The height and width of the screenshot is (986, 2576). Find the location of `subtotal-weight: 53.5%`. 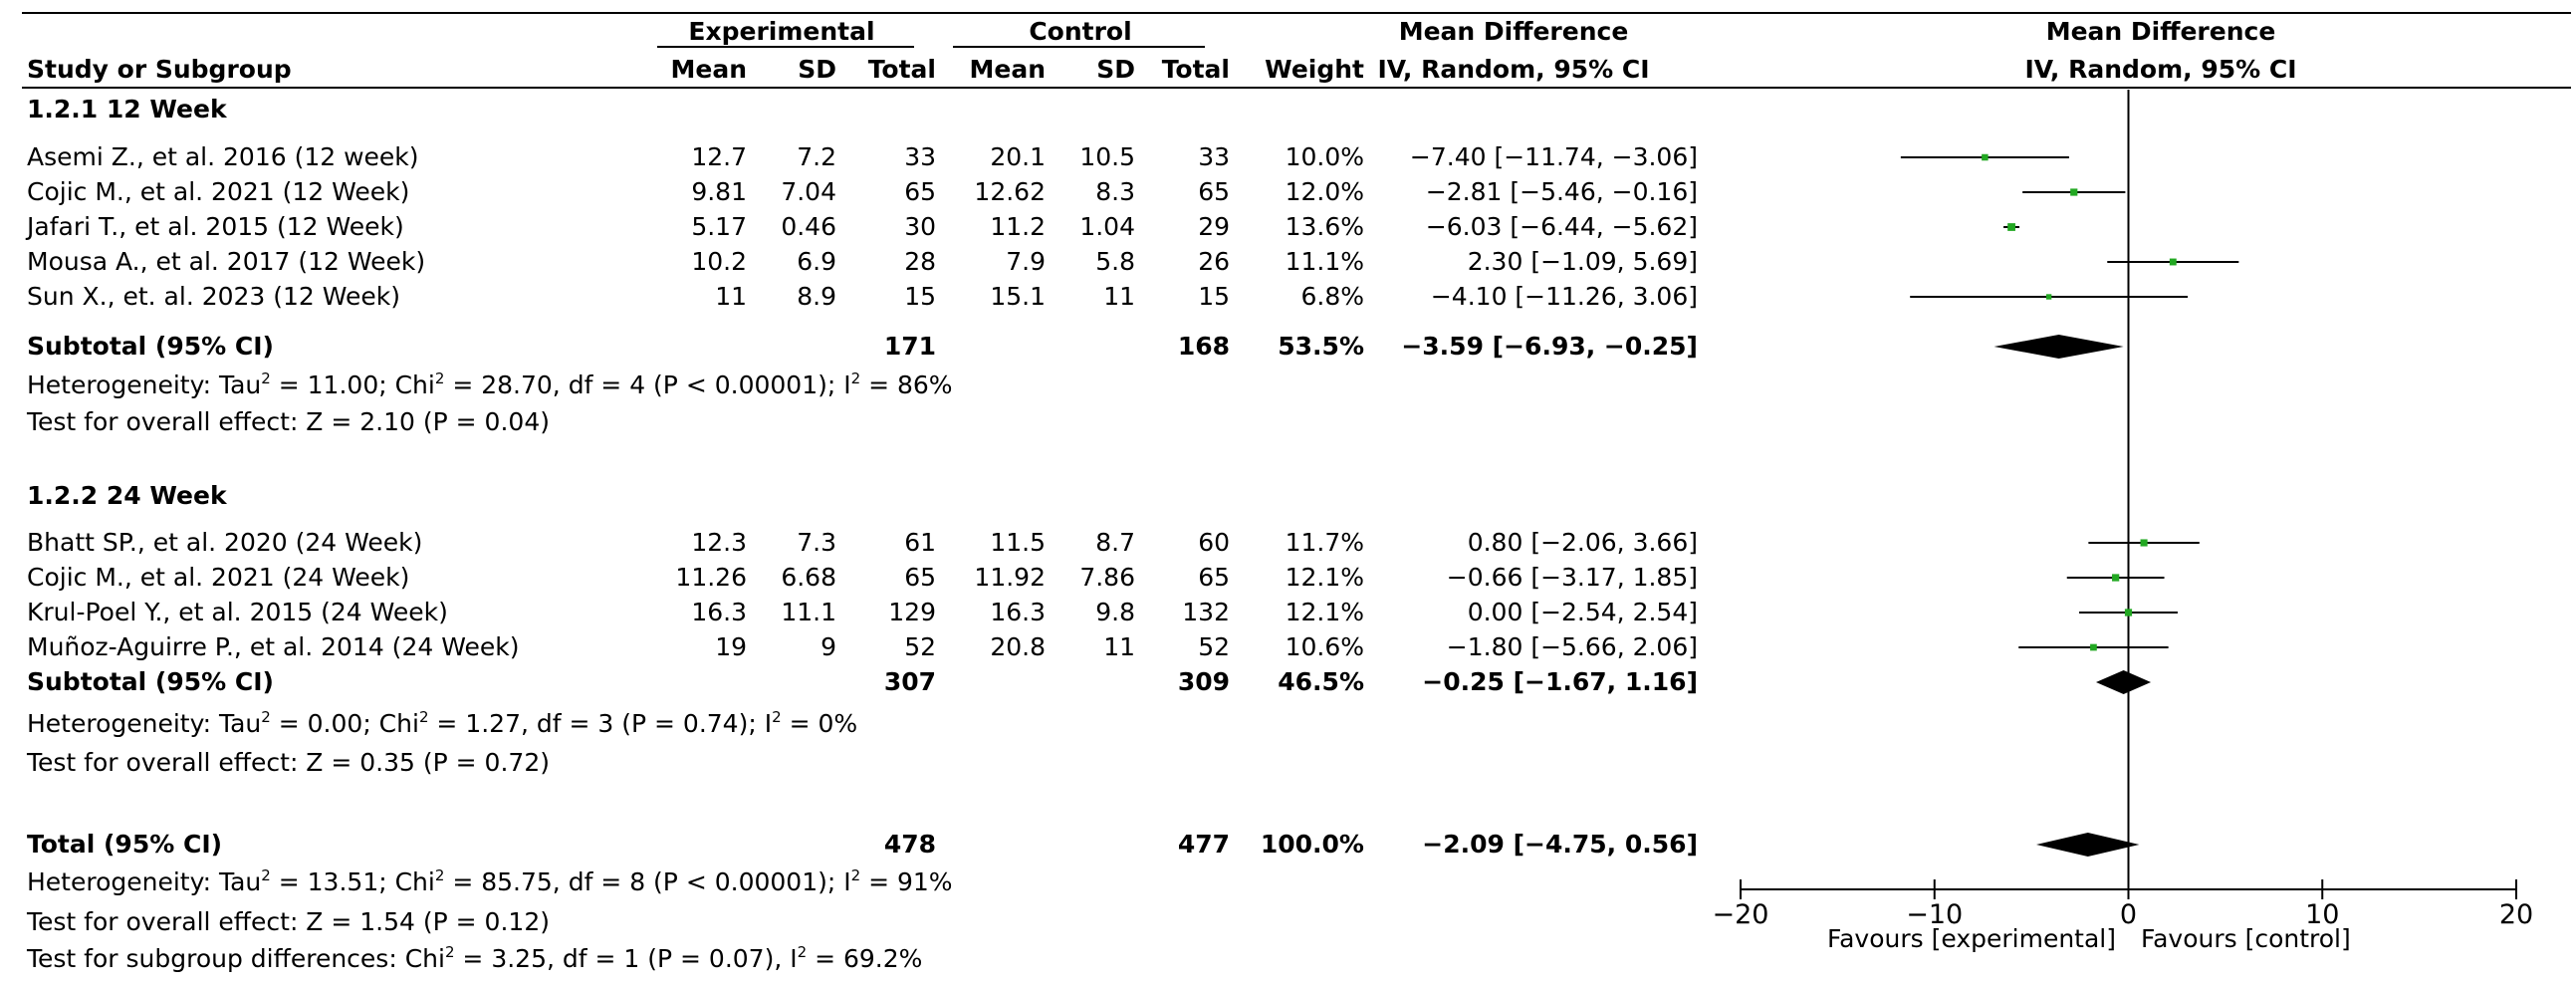

subtotal-weight: 53.5% is located at coordinates (1321, 346).